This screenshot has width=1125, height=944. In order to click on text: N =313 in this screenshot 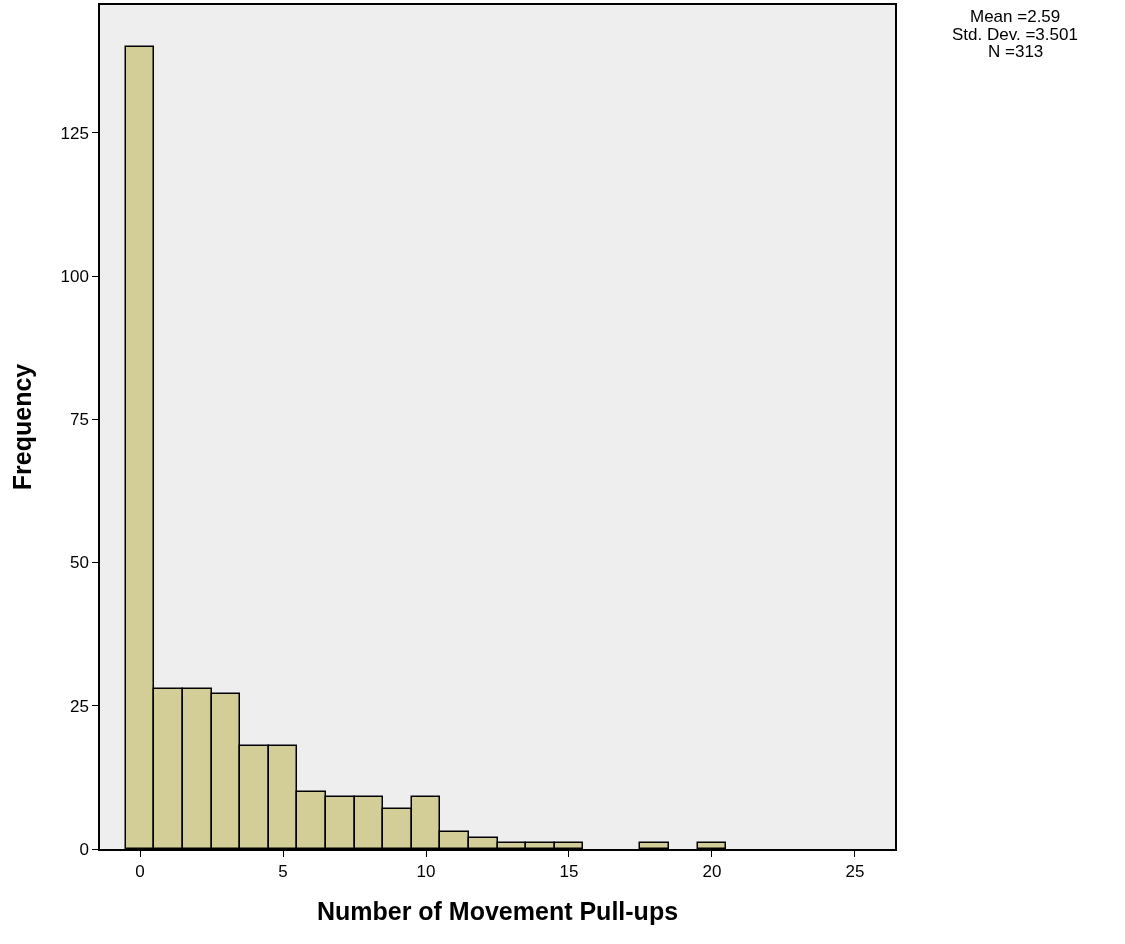, I will do `click(1016, 51)`.